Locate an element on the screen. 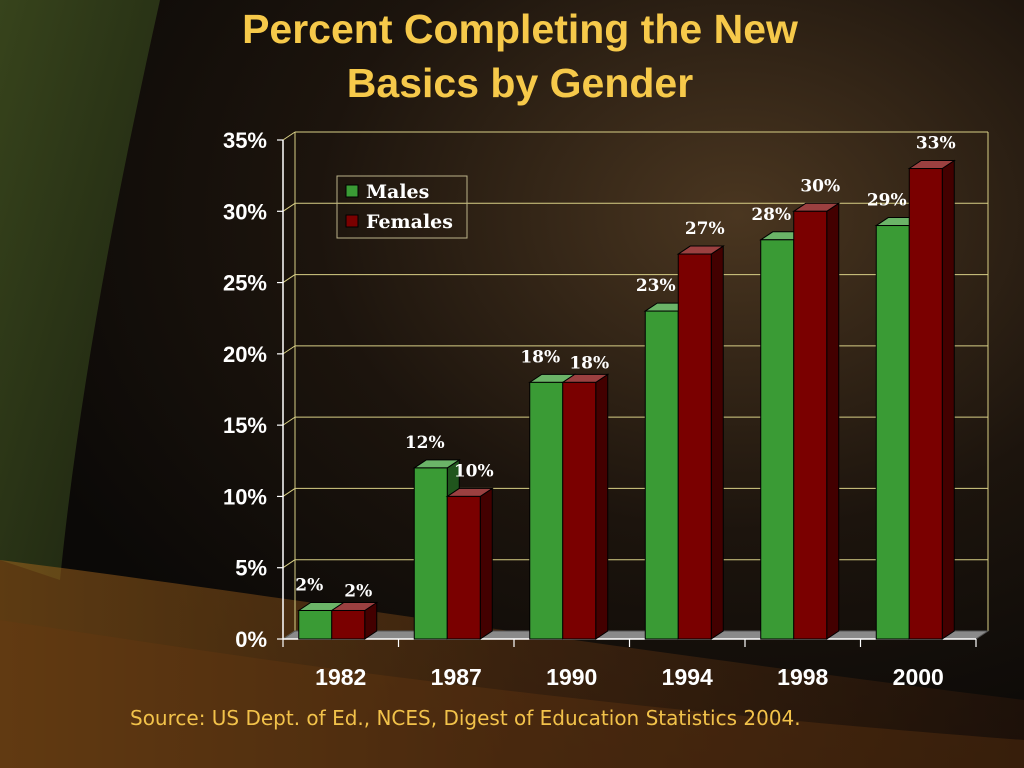 The height and width of the screenshot is (768, 1024). y-tick-label: 10% is located at coordinates (245, 496).